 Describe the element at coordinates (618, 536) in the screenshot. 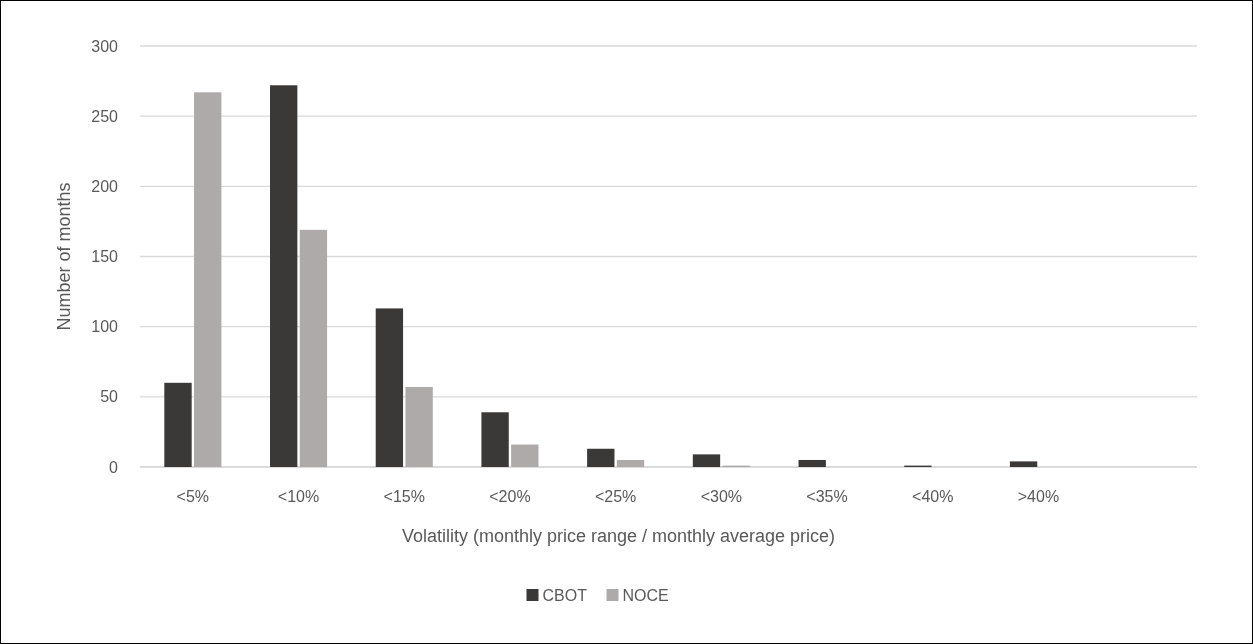

I see `x-axis-title: Volatility (monthly price range / monthly average price)` at that location.